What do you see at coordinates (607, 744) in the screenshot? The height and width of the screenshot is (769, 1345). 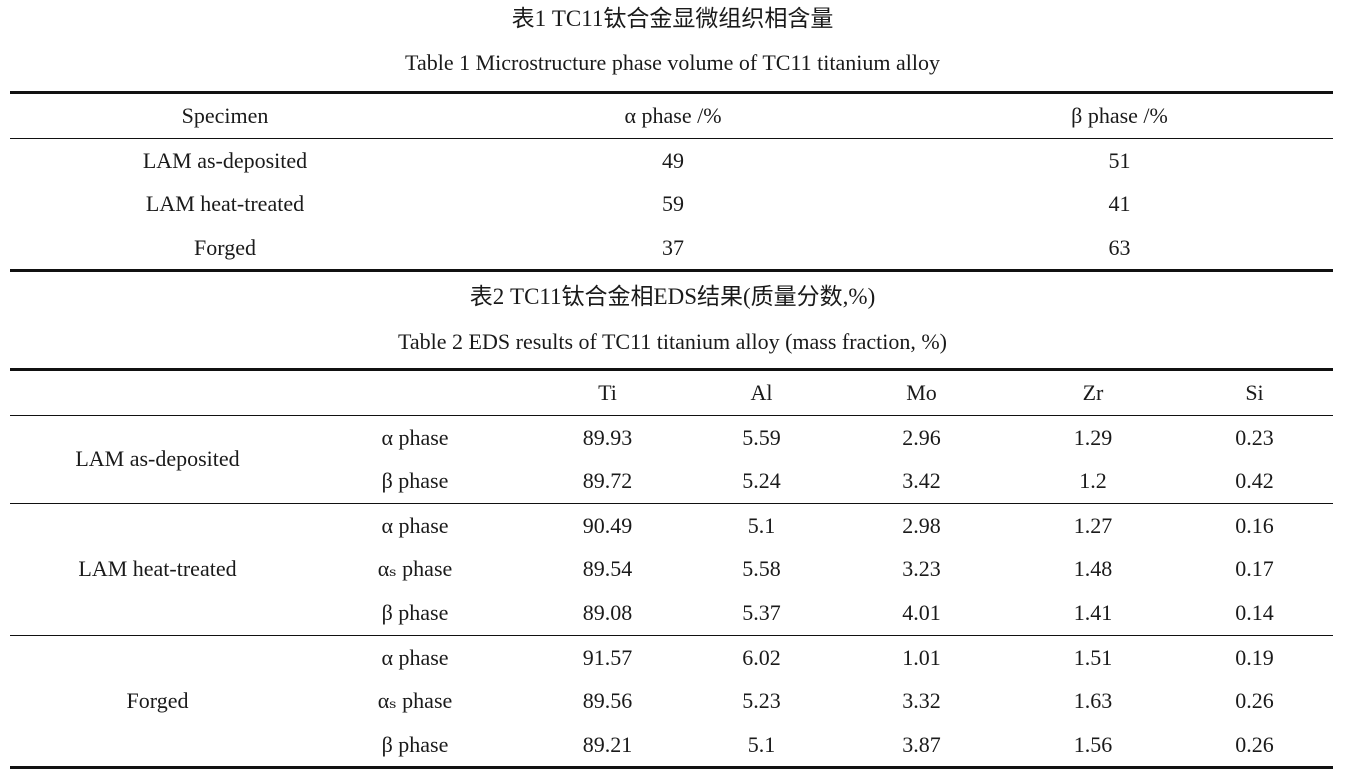 I see `value-cell: 89.21` at bounding box center [607, 744].